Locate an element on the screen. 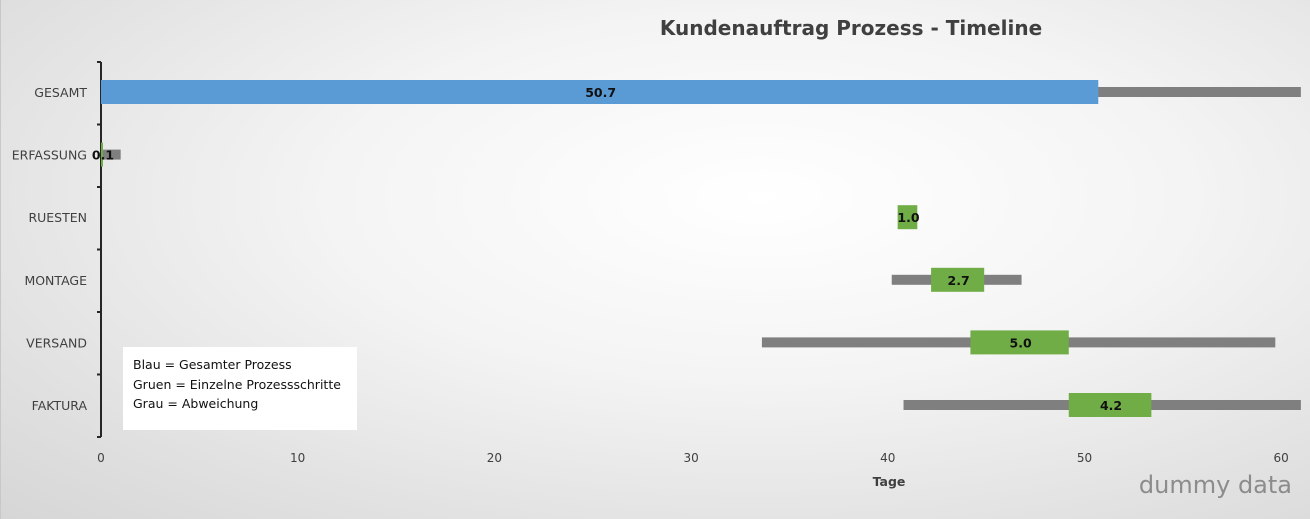 This screenshot has width=1310, height=519. x-tick-label: 60 is located at coordinates (1281, 458).